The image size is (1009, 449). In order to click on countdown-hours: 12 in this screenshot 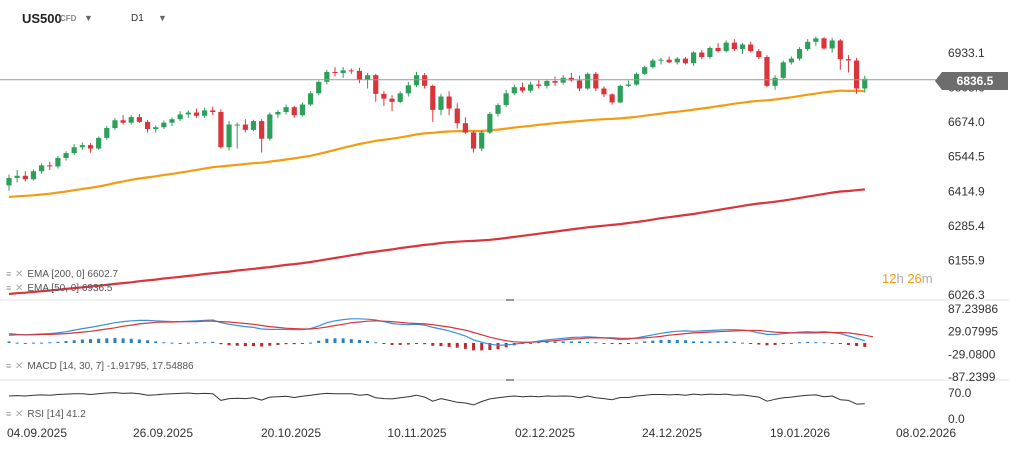, I will do `click(889, 278)`.